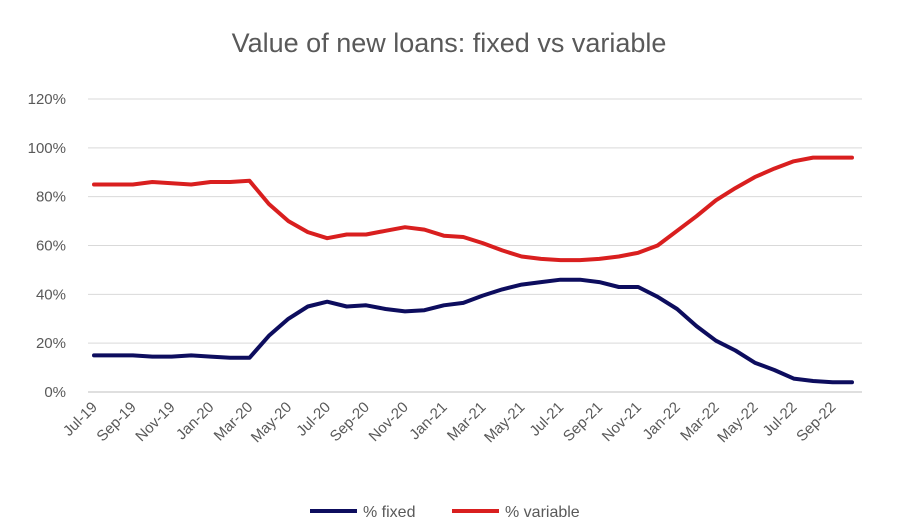  What do you see at coordinates (467, 422) in the screenshot?
I see `x-tick-label: Mar-21` at bounding box center [467, 422].